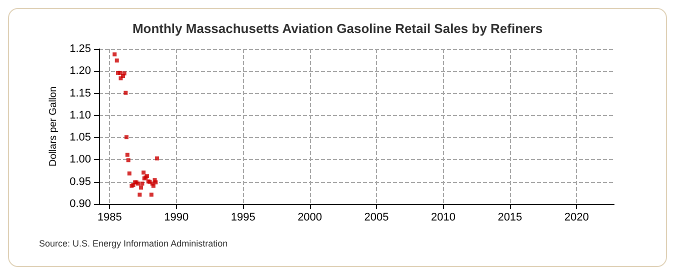 The image size is (675, 275). What do you see at coordinates (133, 243) in the screenshot?
I see `source-note: Source: U.S. Energy Information Administration` at bounding box center [133, 243].